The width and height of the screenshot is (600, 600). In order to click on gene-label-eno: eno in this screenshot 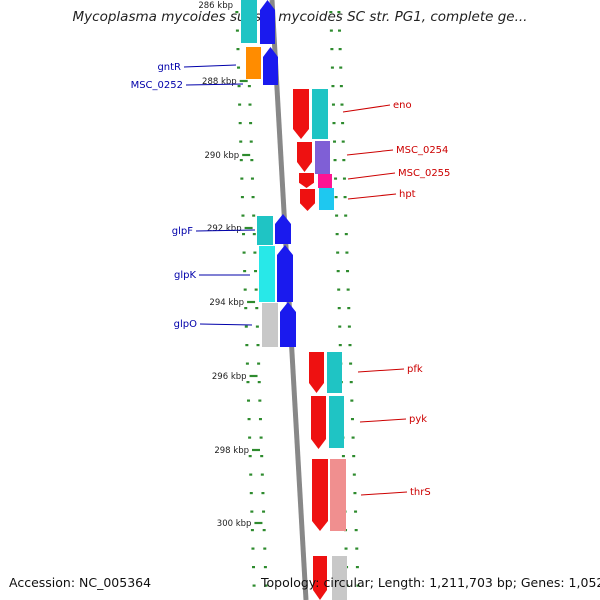, I will do `click(402, 105)`.